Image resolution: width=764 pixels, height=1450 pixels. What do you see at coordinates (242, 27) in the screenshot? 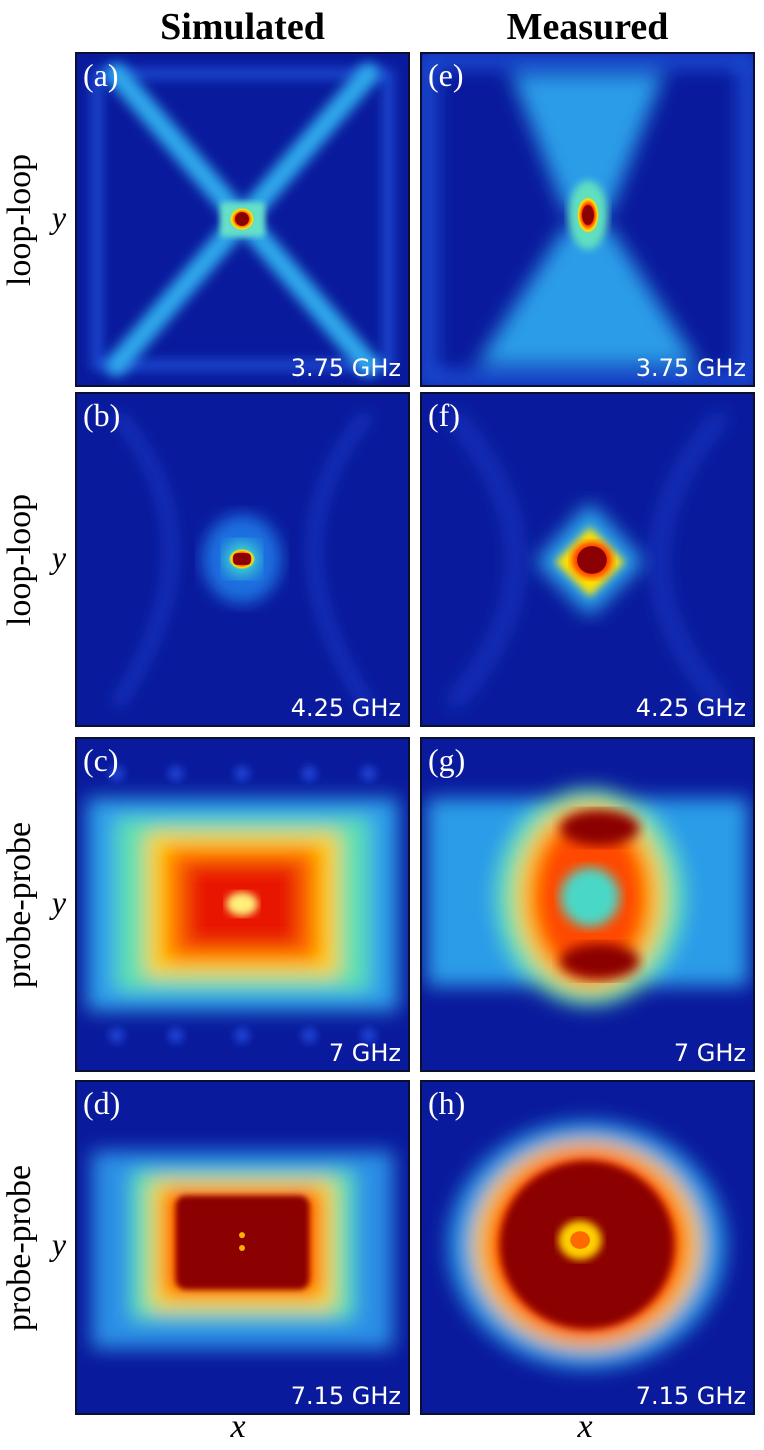
I see `column-title-simulated: Simulated` at bounding box center [242, 27].